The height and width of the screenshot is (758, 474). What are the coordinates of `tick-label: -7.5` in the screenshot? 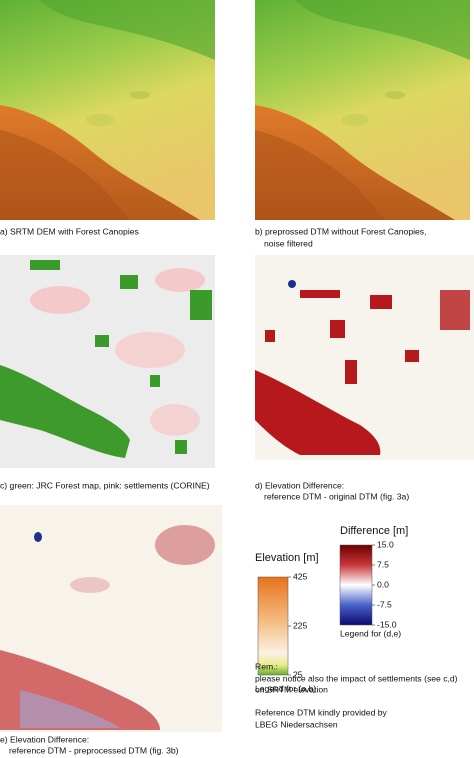 It's located at (384, 604).